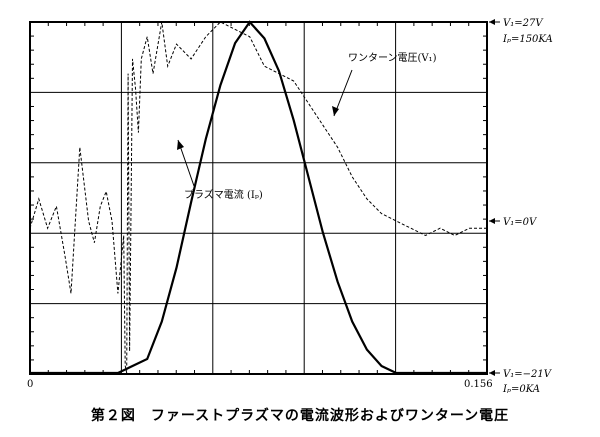 The height and width of the screenshot is (437, 600). Describe the element at coordinates (180, 145) in the screenshot. I see `plasma-current-arrowhead` at that location.